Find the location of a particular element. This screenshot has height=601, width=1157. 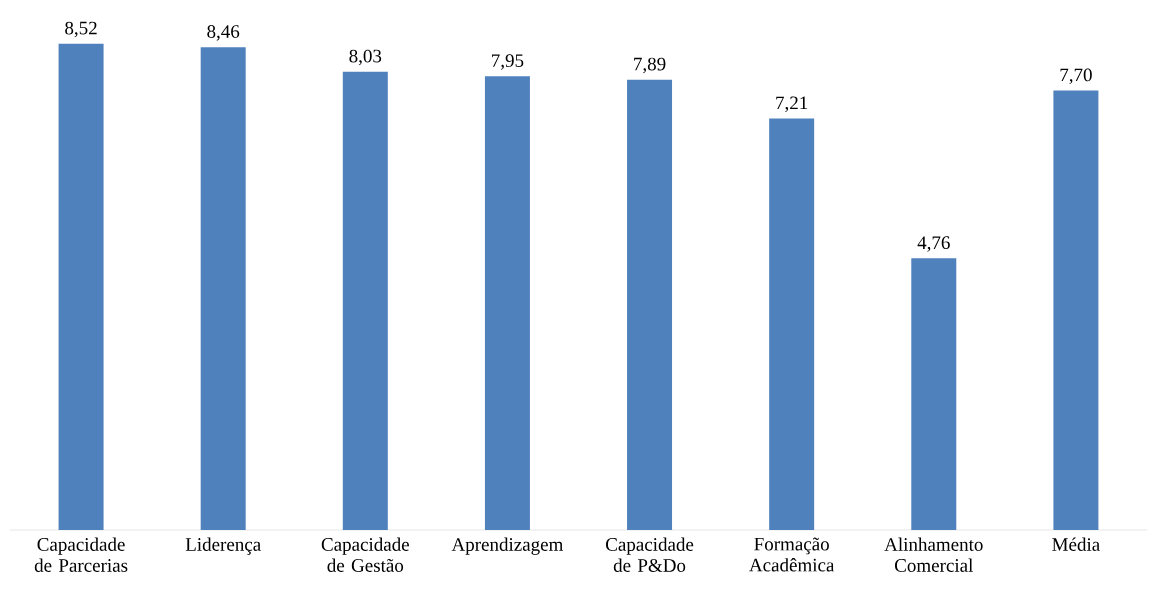

x-tick-label: Capacidade de Gestão is located at coordinates (365, 554).